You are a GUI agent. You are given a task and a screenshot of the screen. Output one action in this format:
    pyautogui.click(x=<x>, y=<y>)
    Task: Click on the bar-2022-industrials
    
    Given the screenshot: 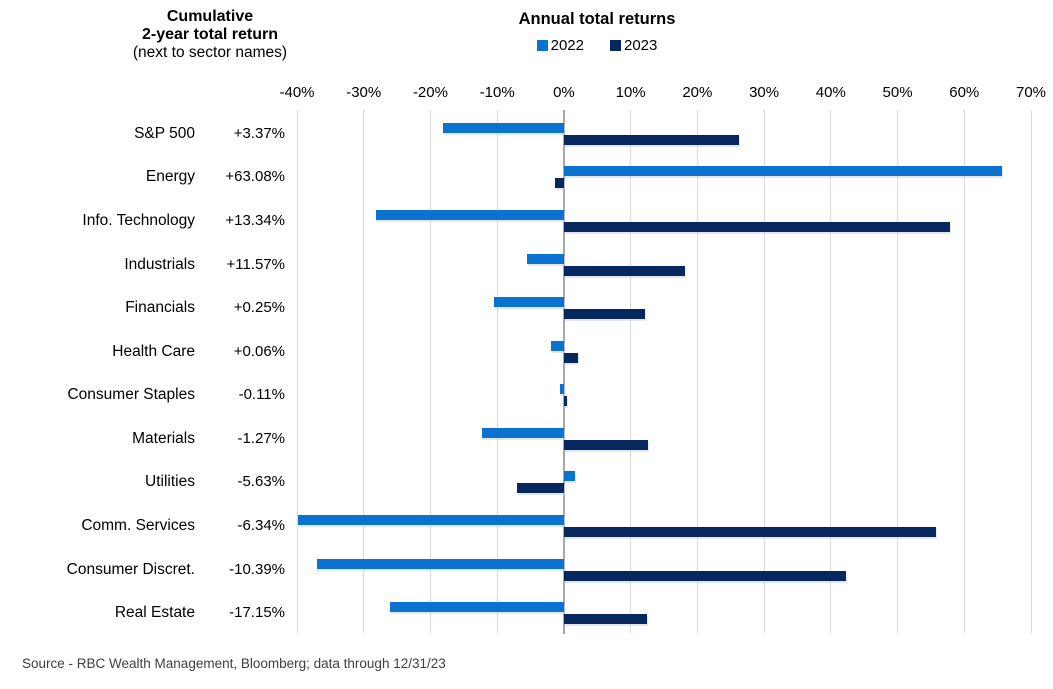 What is the action you would take?
    pyautogui.click(x=545, y=258)
    